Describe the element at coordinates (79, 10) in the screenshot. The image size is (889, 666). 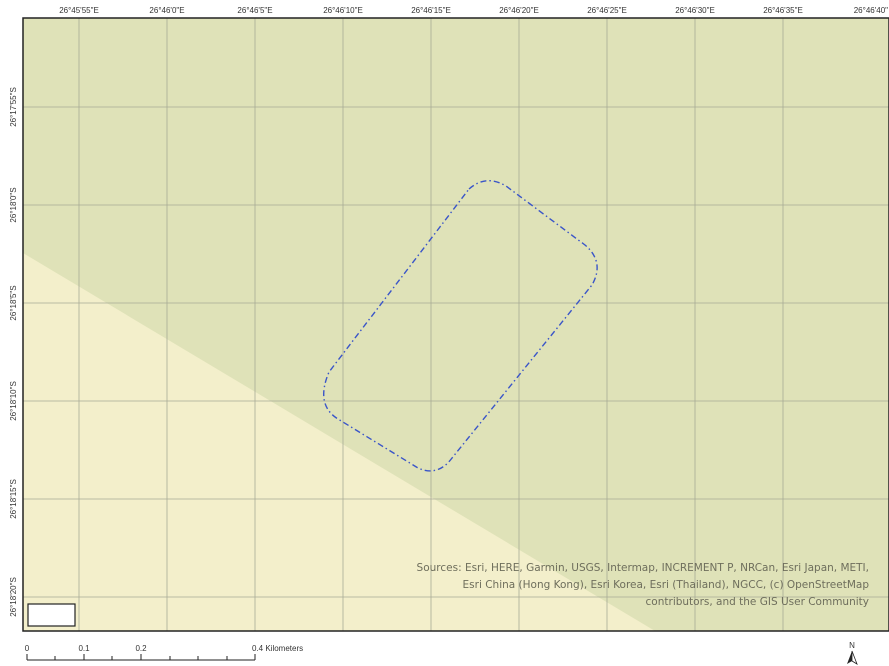
I see `lon-label: 26°45'55"E` at that location.